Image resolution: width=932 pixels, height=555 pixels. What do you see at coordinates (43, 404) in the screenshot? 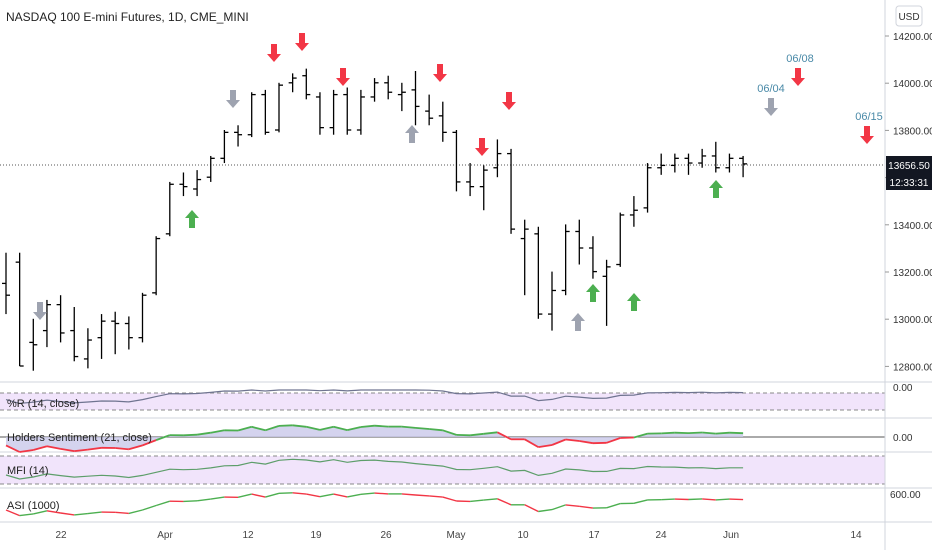
I see `indicator-label-williams-r: %R (14, close)` at bounding box center [43, 404].